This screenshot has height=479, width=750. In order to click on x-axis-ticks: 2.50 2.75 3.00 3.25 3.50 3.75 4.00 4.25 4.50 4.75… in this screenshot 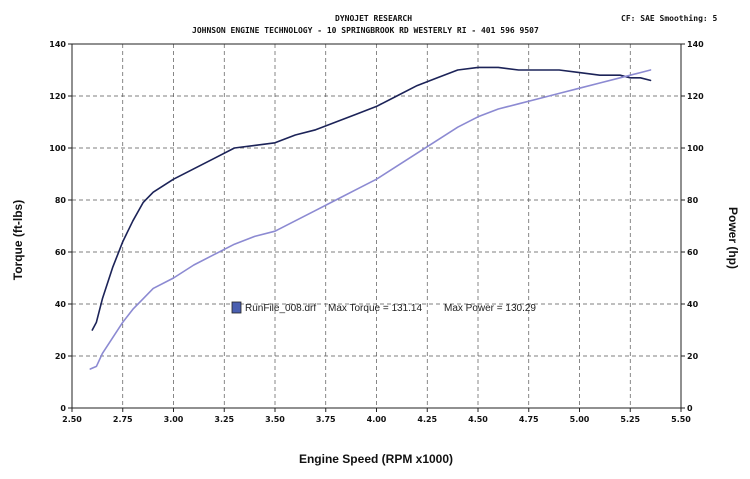, I will do `click(376, 416)`.